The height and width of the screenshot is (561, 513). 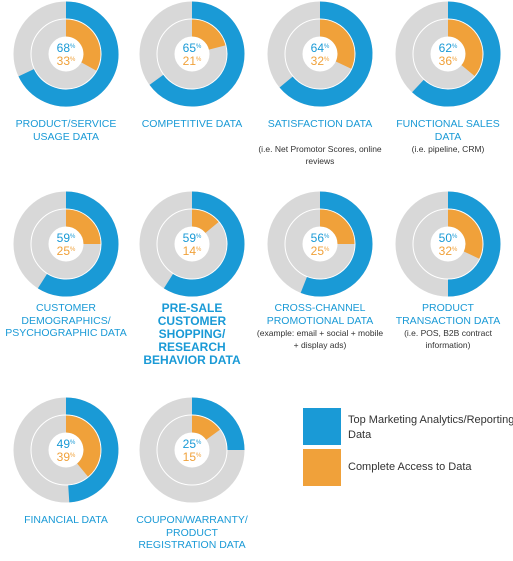 I want to click on legend-label-orange: Complete Access to Data, so click(x=410, y=467).